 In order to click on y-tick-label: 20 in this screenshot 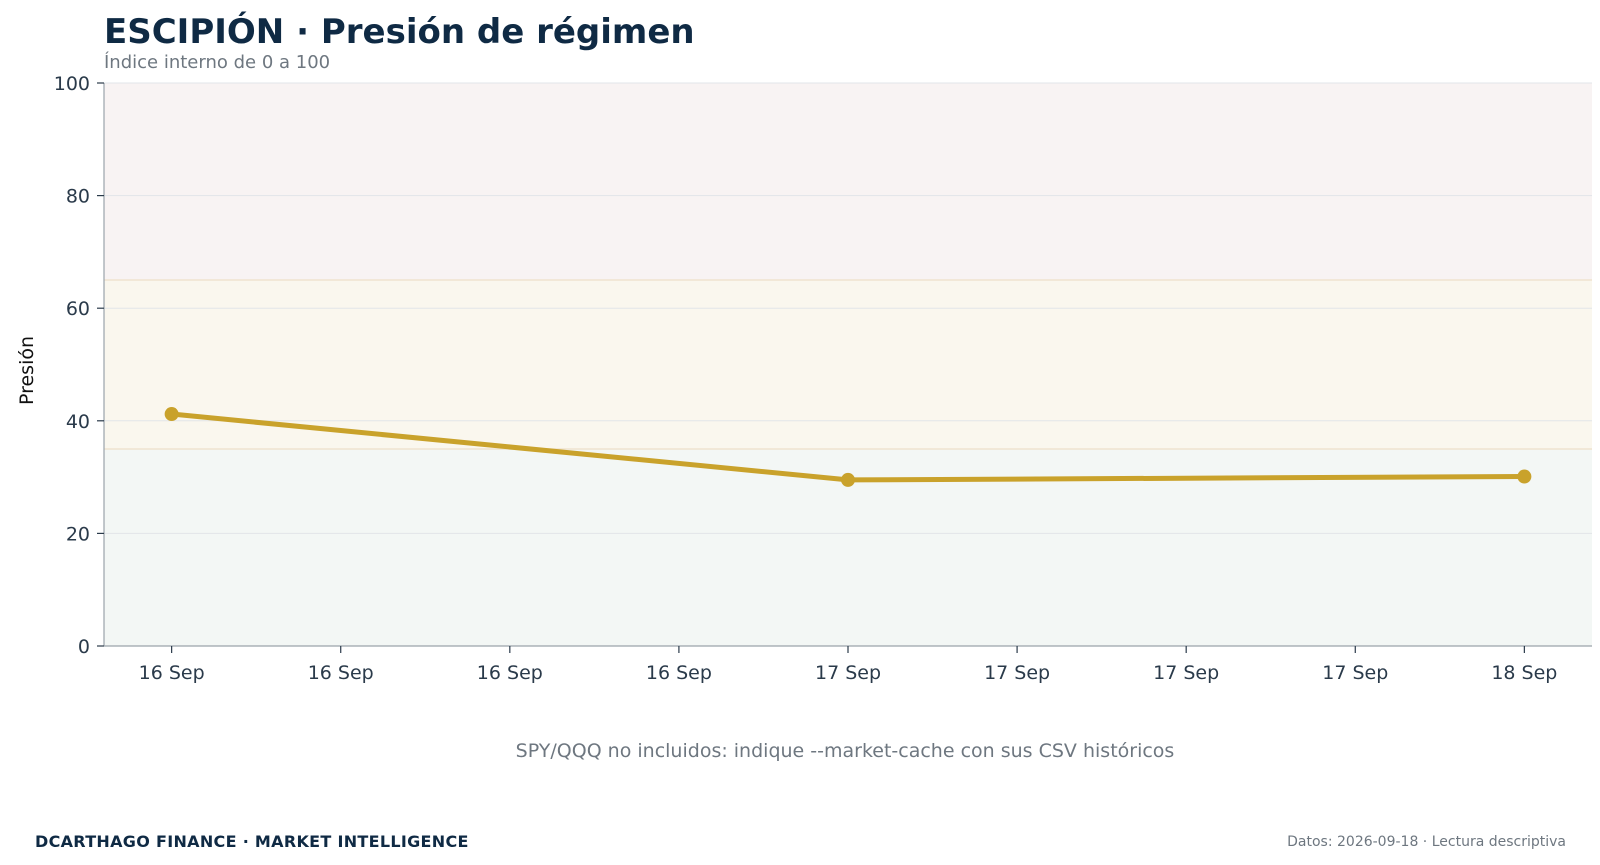, I will do `click(78, 534)`.